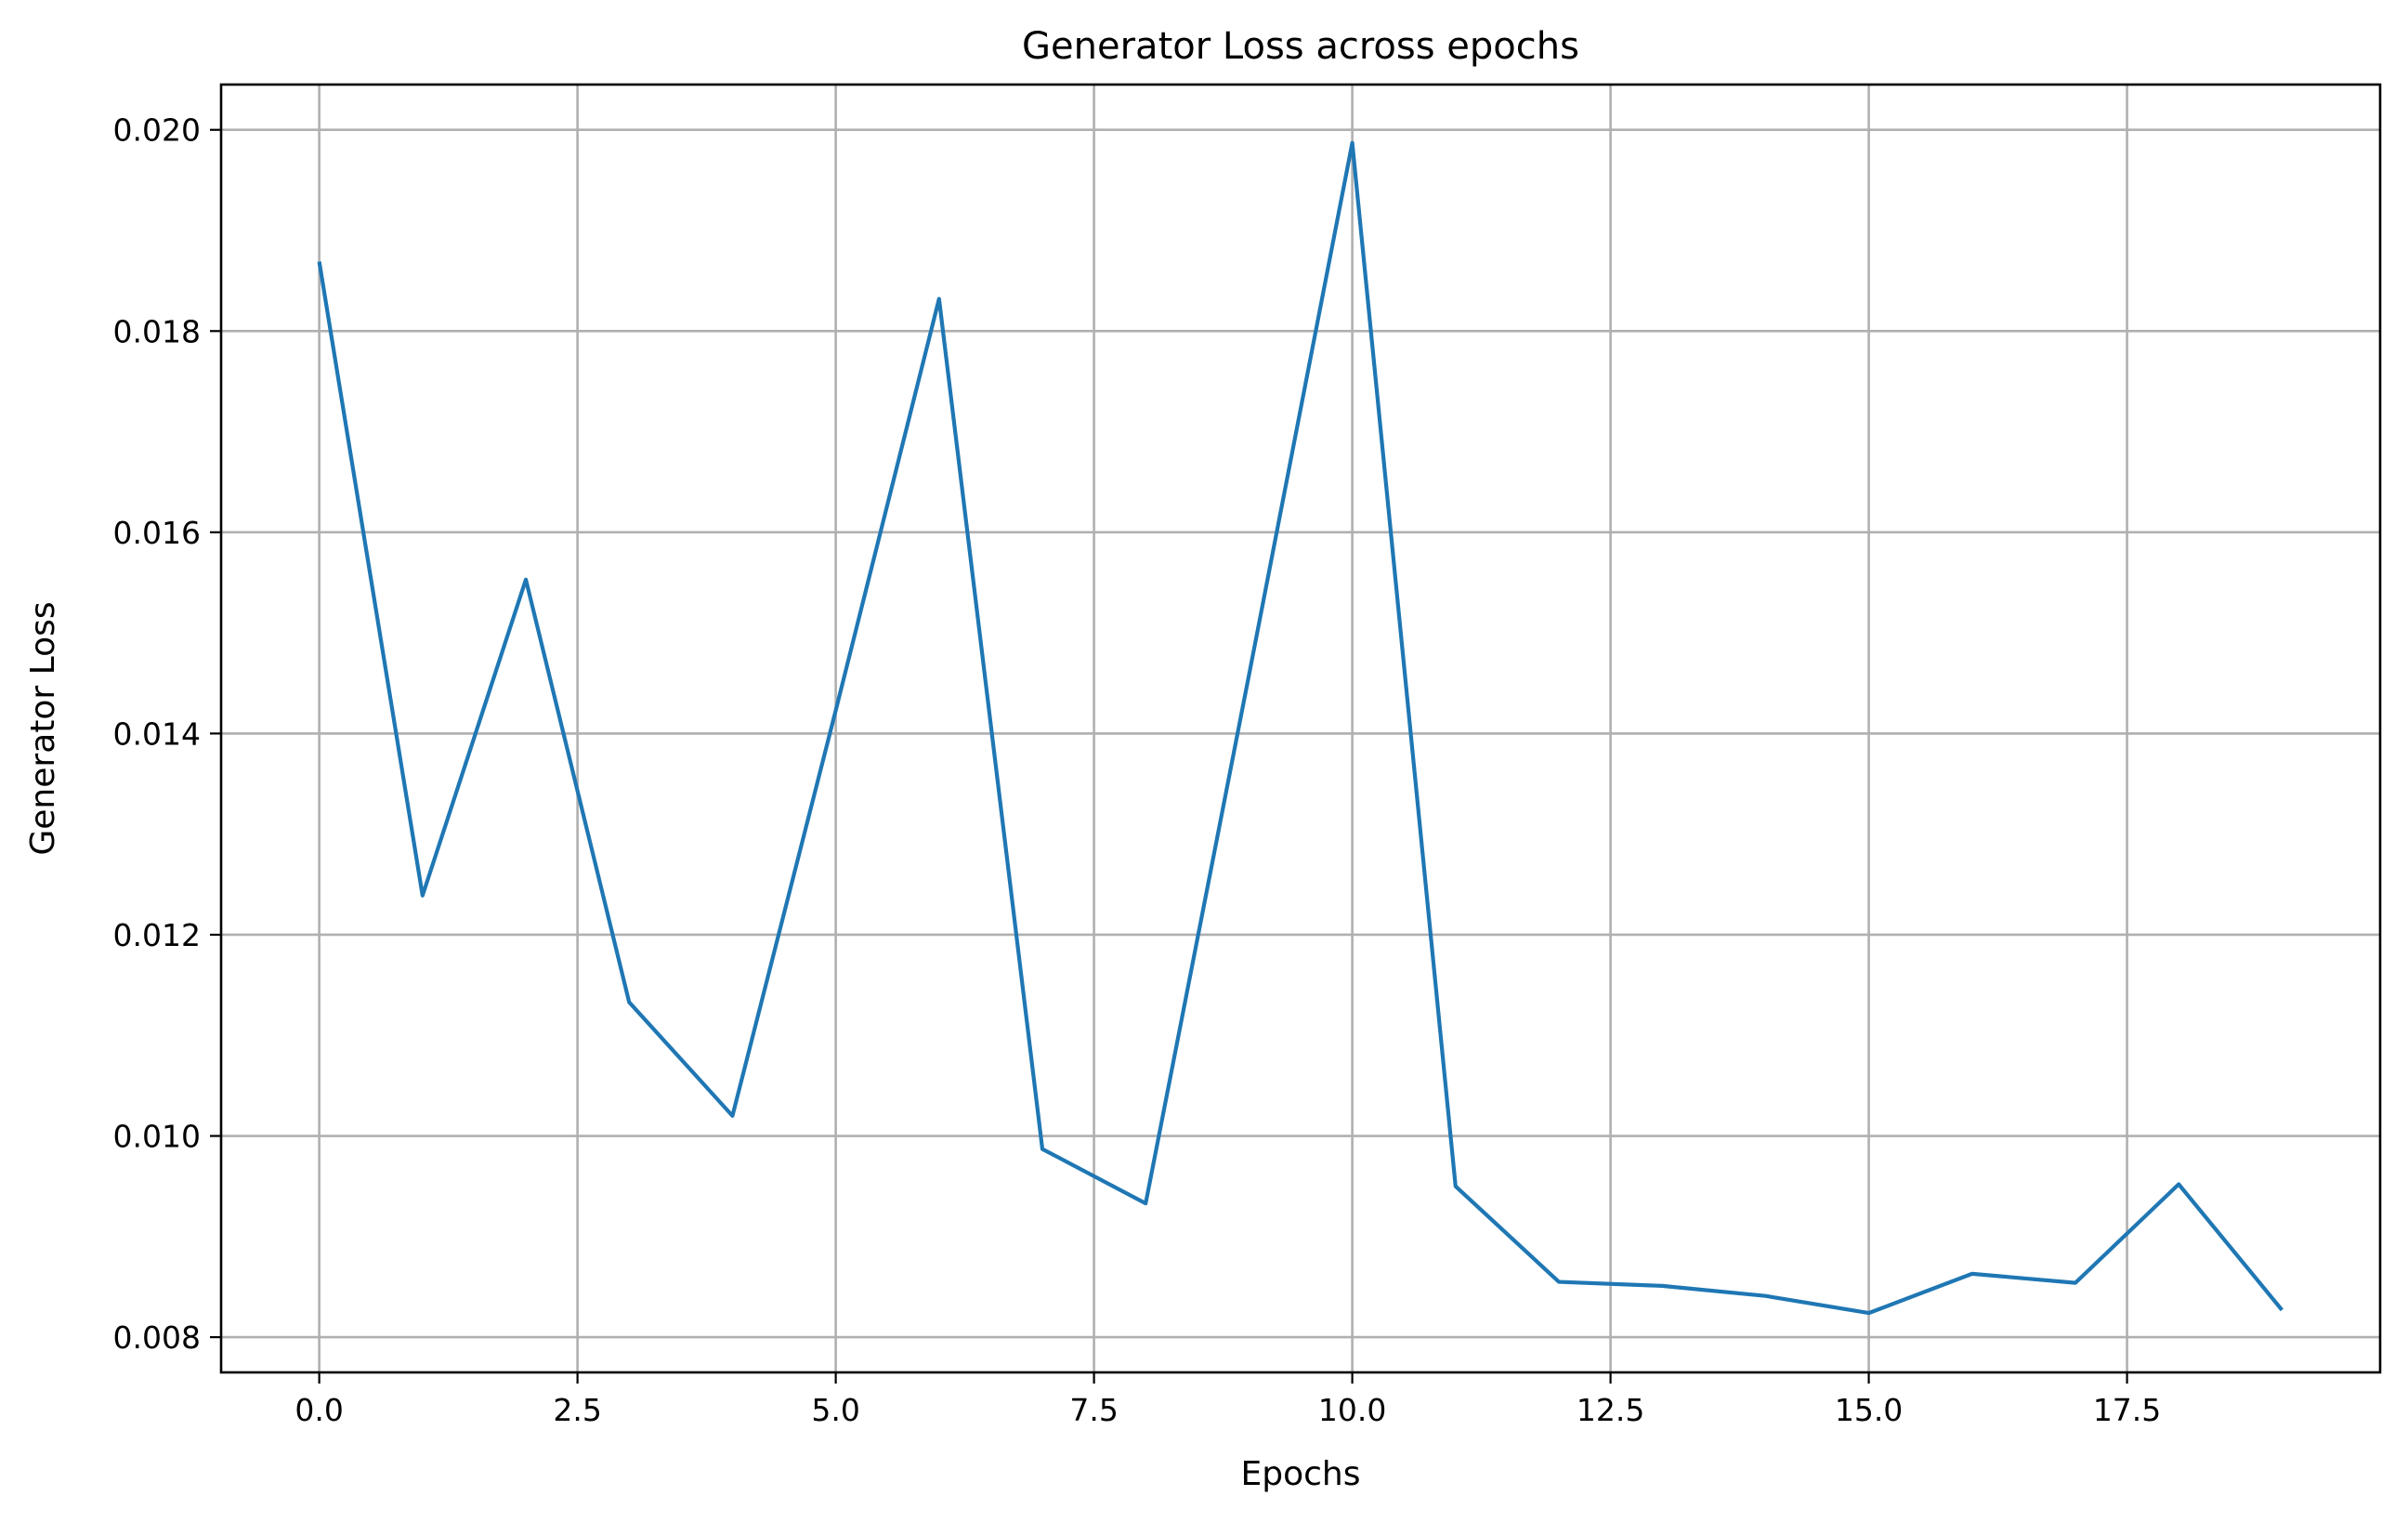 Image resolution: width=2408 pixels, height=1522 pixels. Describe the element at coordinates (2127, 1410) in the screenshot. I see `x-tick-label: 17.5` at that location.